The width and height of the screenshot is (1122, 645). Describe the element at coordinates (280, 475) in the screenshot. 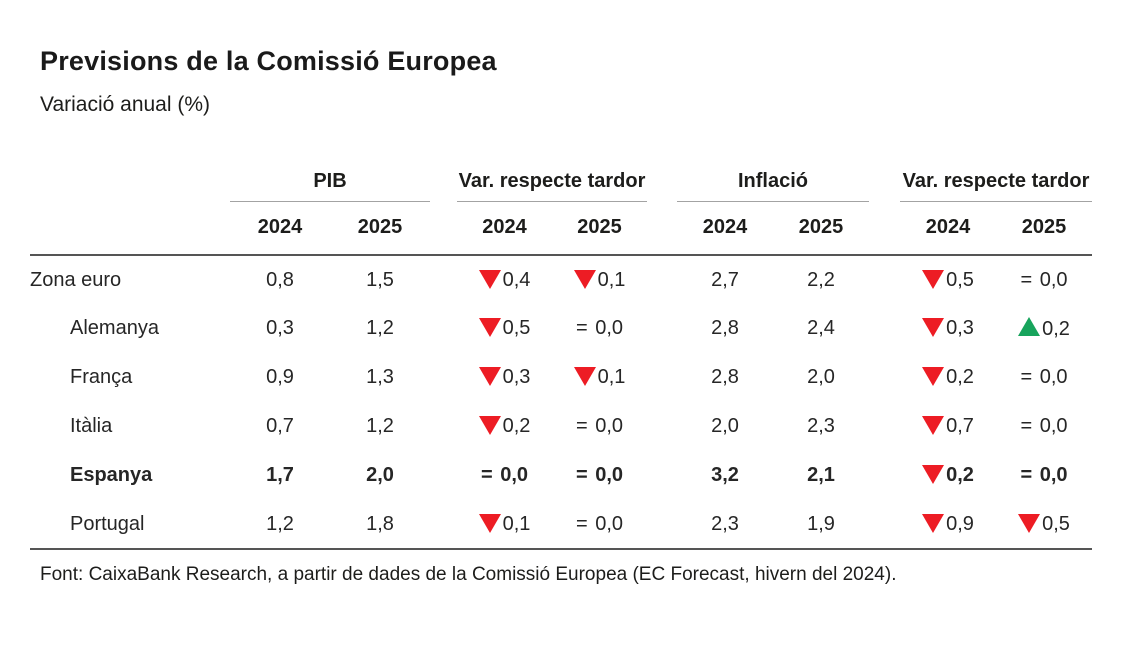

I see `value-cell: 1,7` at that location.